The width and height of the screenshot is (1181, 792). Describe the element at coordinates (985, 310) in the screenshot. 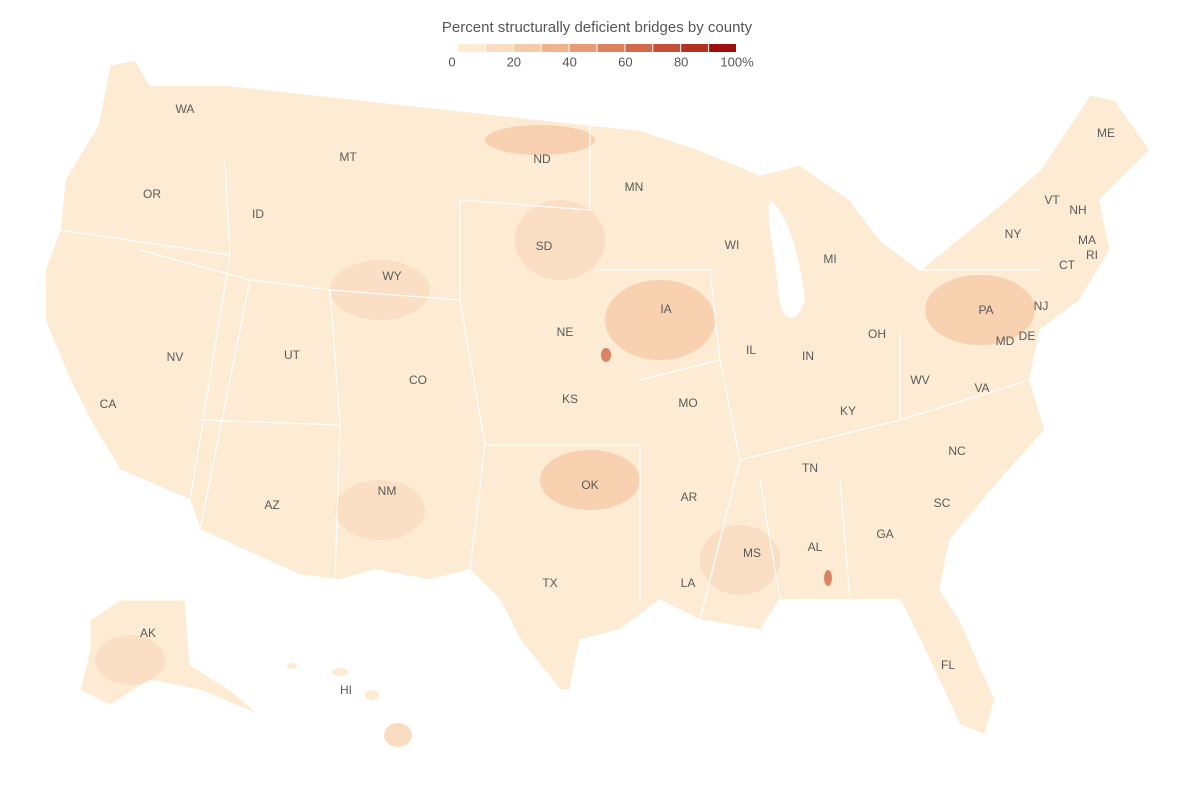

I see `state-label: PA` at that location.